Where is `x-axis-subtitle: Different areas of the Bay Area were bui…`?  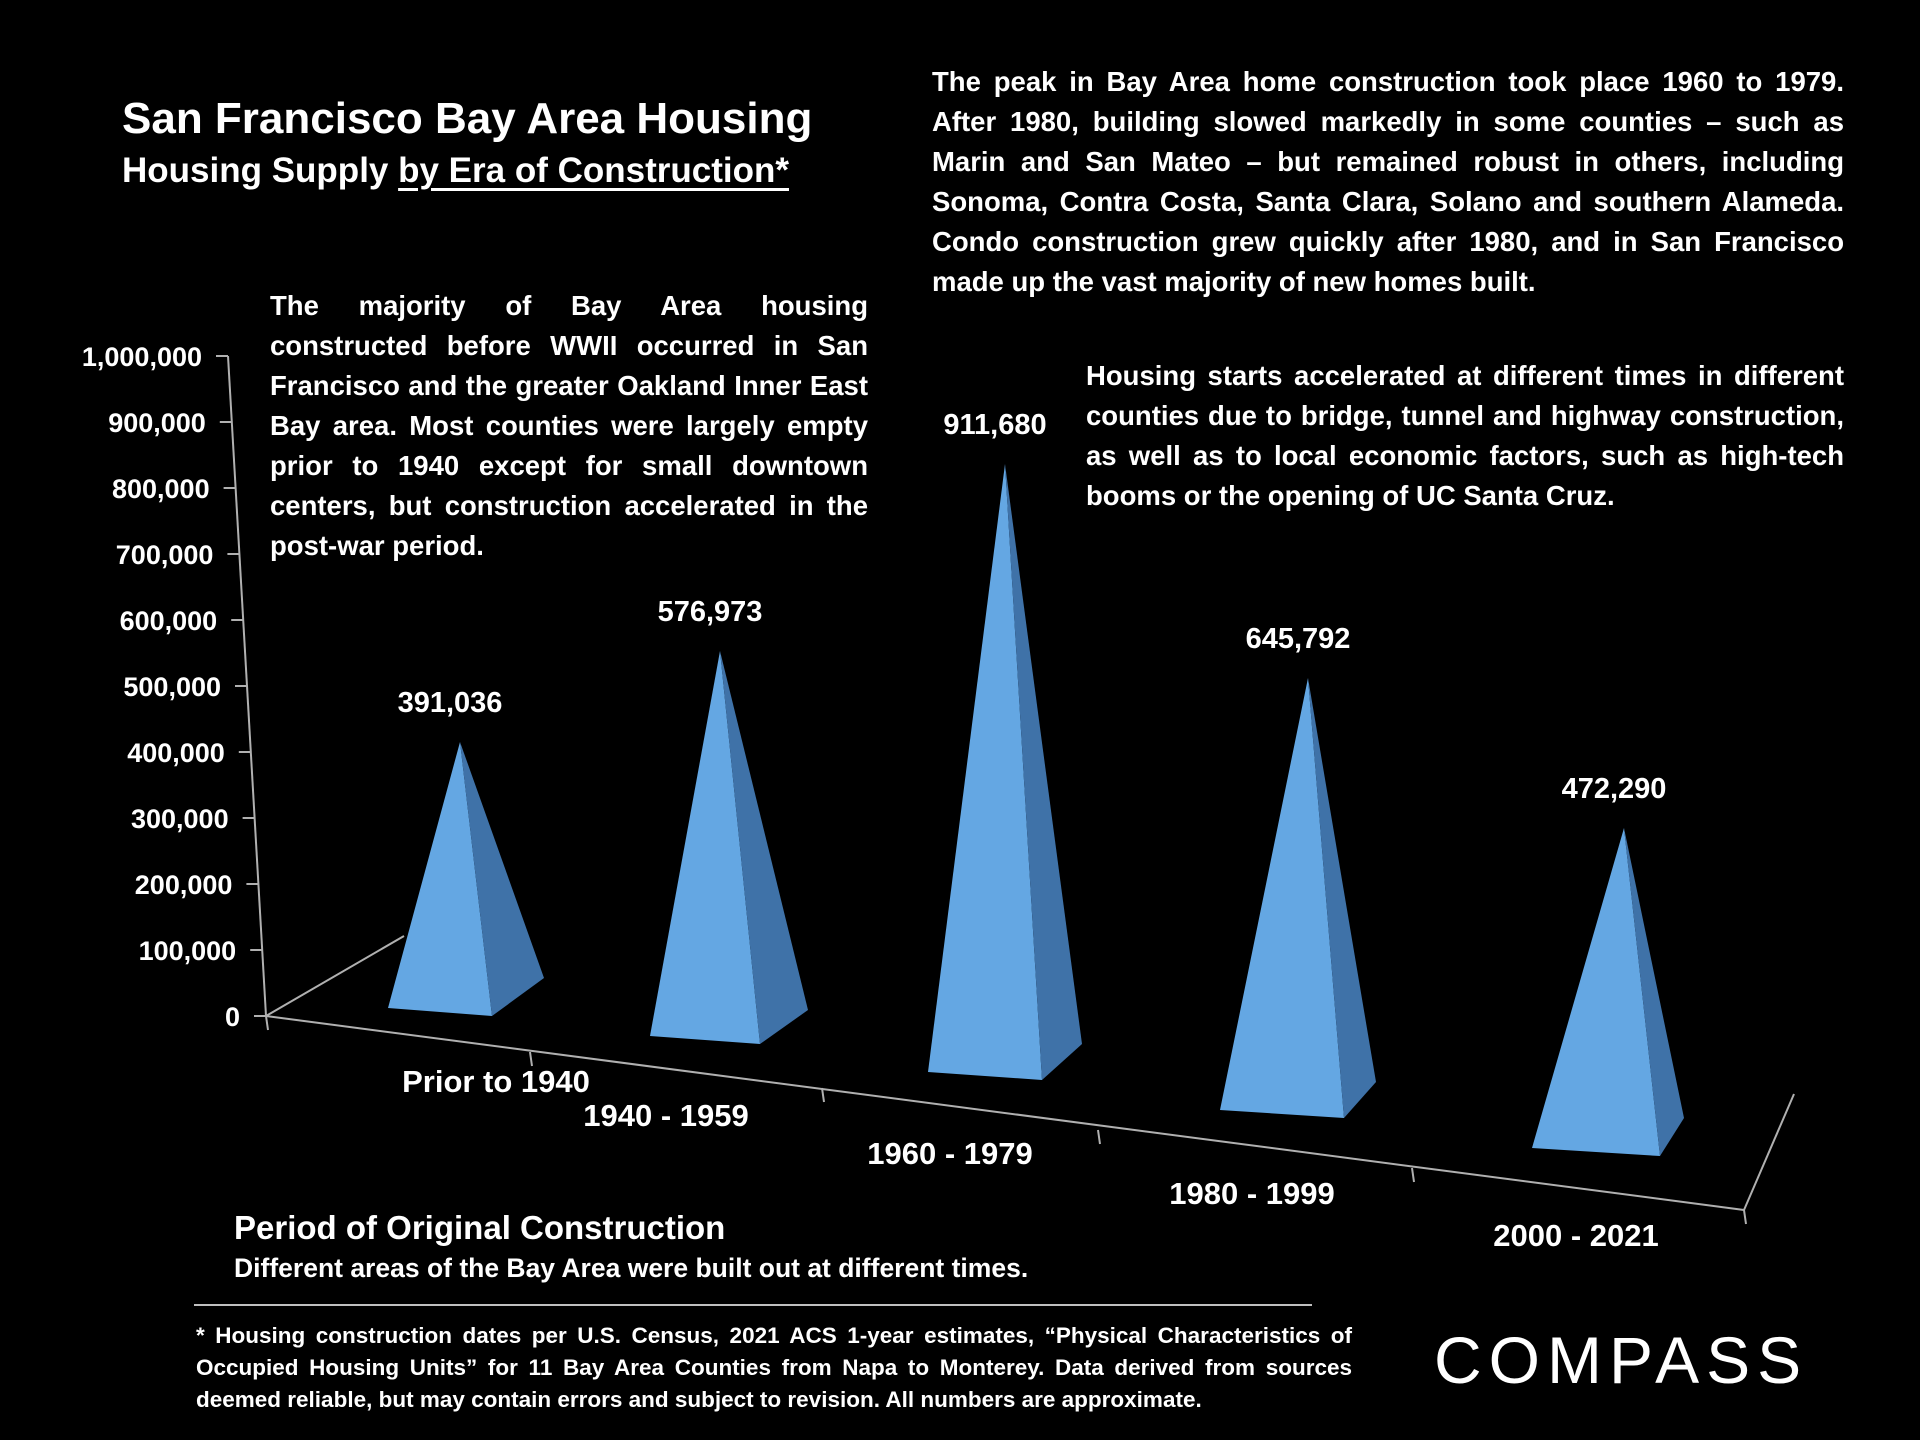
x-axis-subtitle: Different areas of the Bay Area were bui… is located at coordinates (631, 1268).